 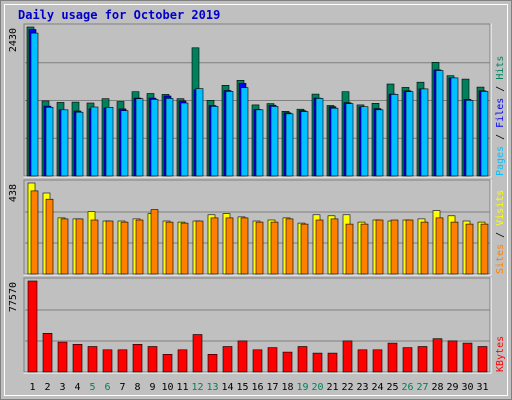 I want to click on scale-label: 77570, so click(x=13, y=297).